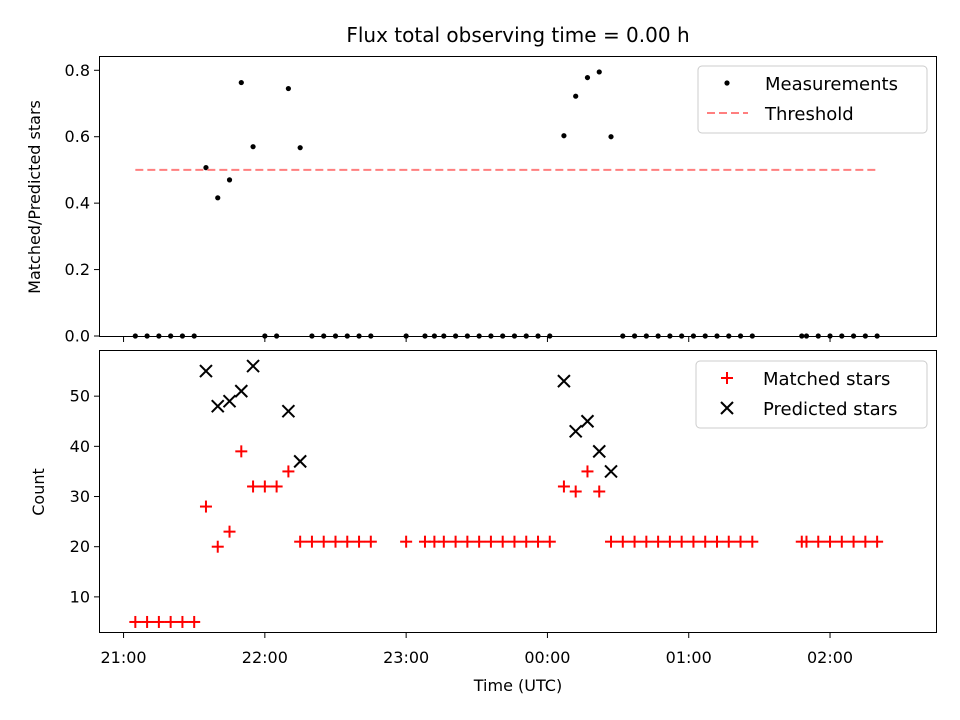 The height and width of the screenshot is (720, 960). I want to click on top-legend: Measurements Threshold, so click(812, 99).